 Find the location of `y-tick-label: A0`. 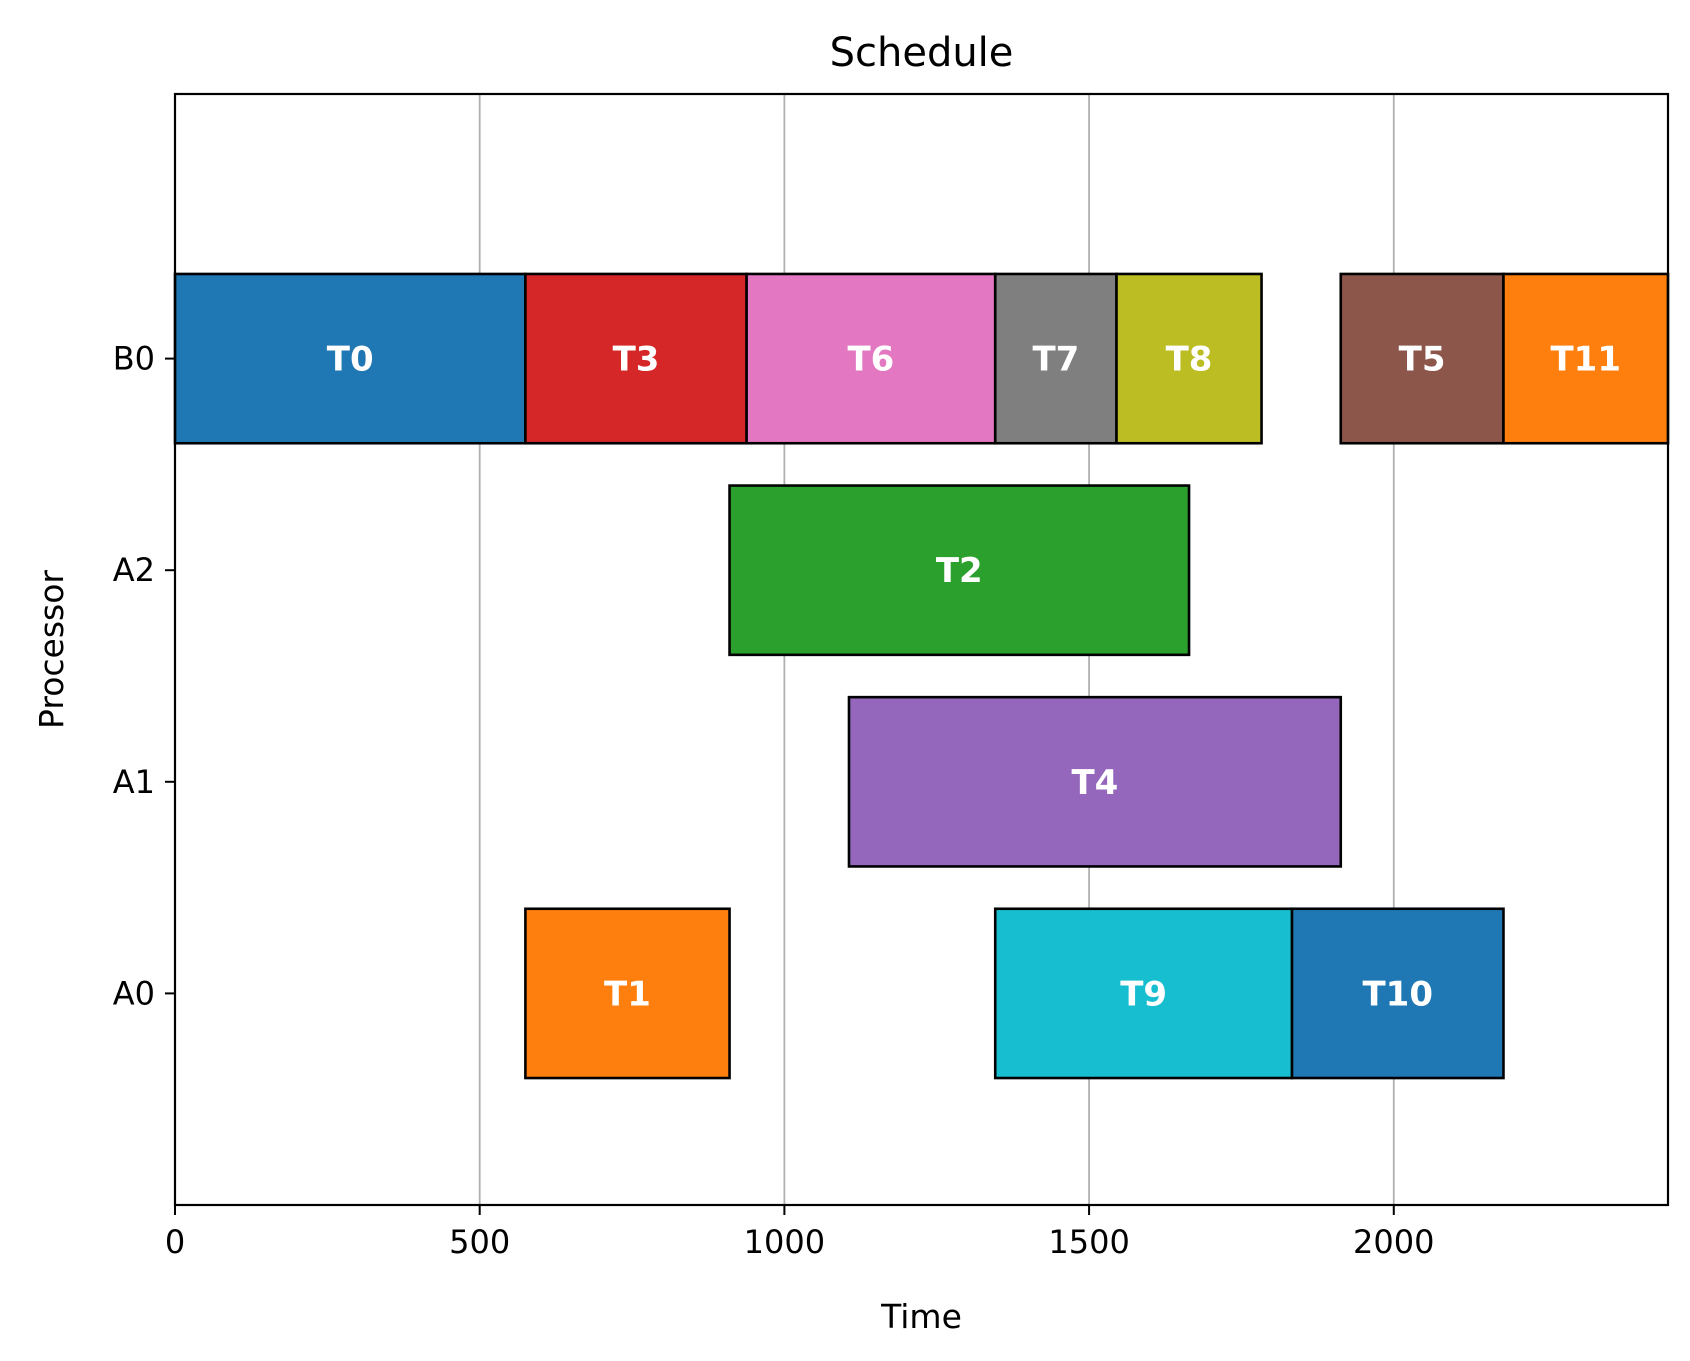

y-tick-label: A0 is located at coordinates (134, 993).